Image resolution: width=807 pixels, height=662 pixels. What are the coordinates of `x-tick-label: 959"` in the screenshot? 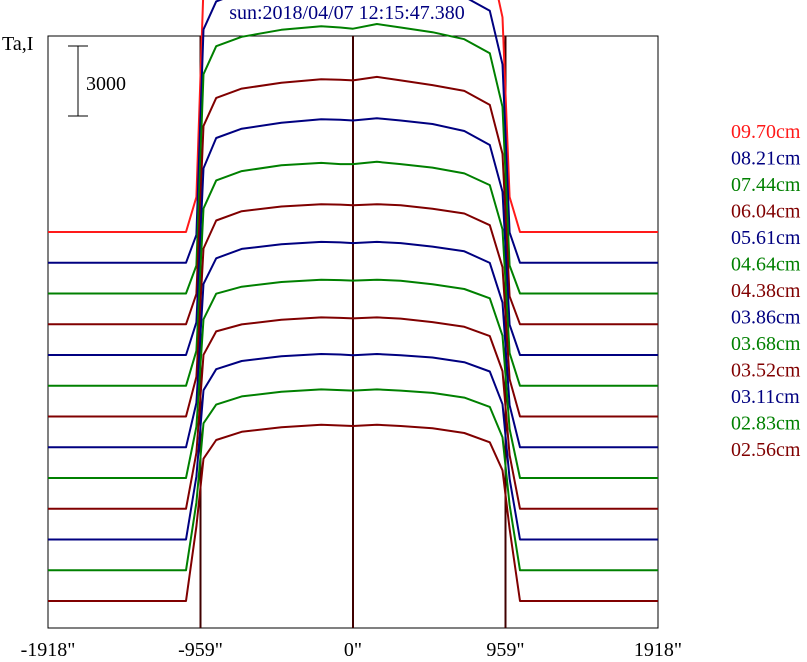 It's located at (505, 650).